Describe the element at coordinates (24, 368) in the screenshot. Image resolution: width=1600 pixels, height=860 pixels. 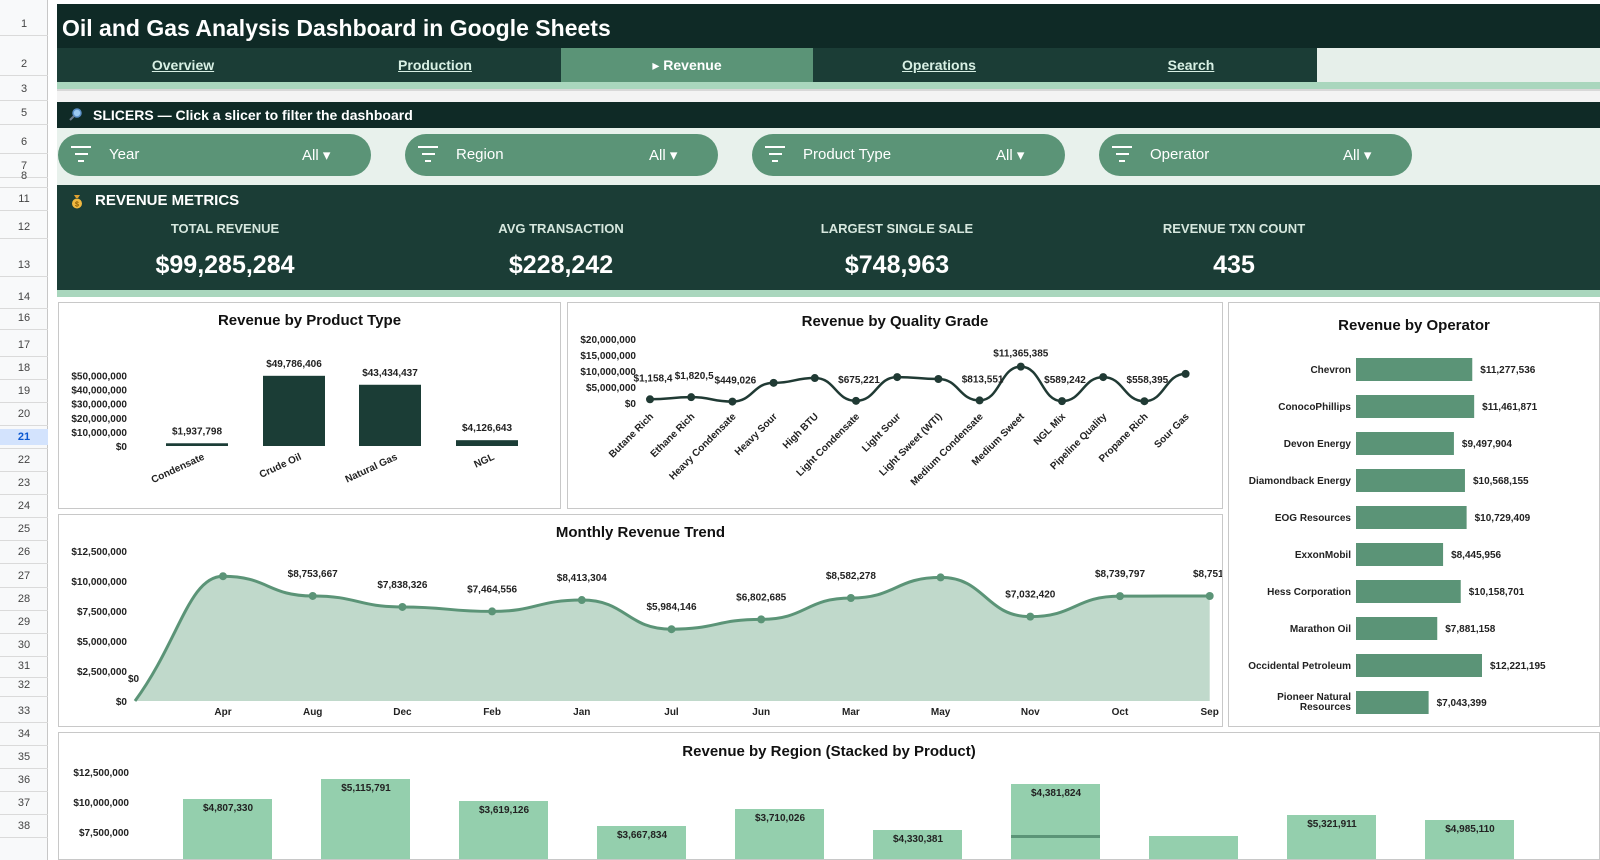
I see `row-number: 18` at that location.